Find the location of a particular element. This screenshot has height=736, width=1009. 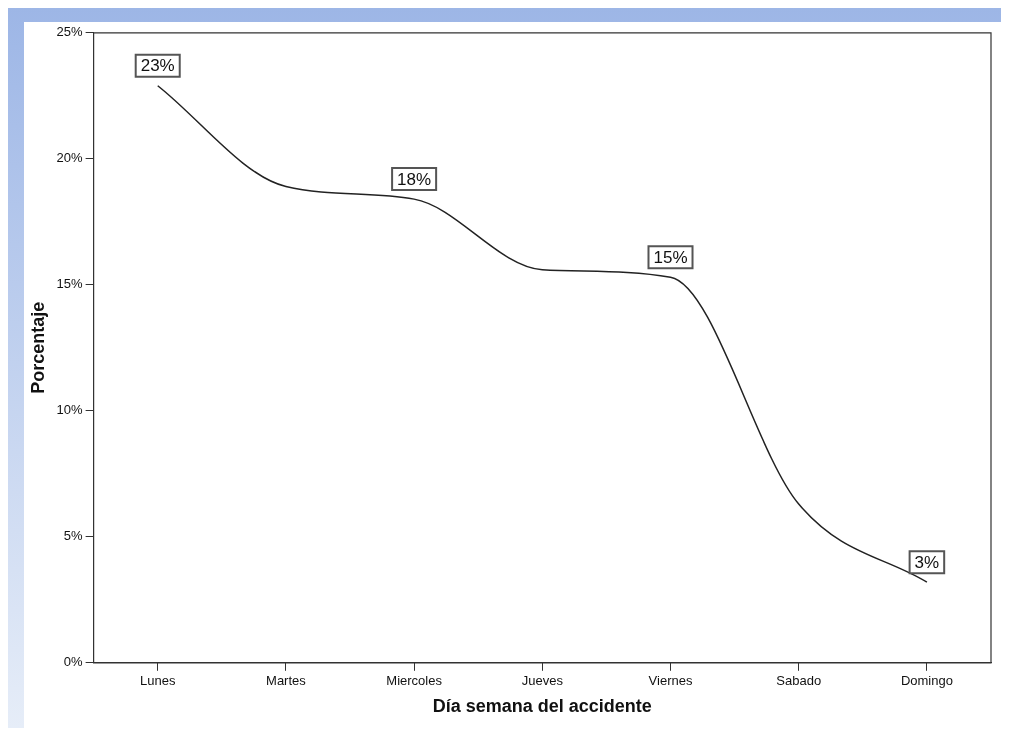

x-tick-label: Domingo is located at coordinates (926, 681).